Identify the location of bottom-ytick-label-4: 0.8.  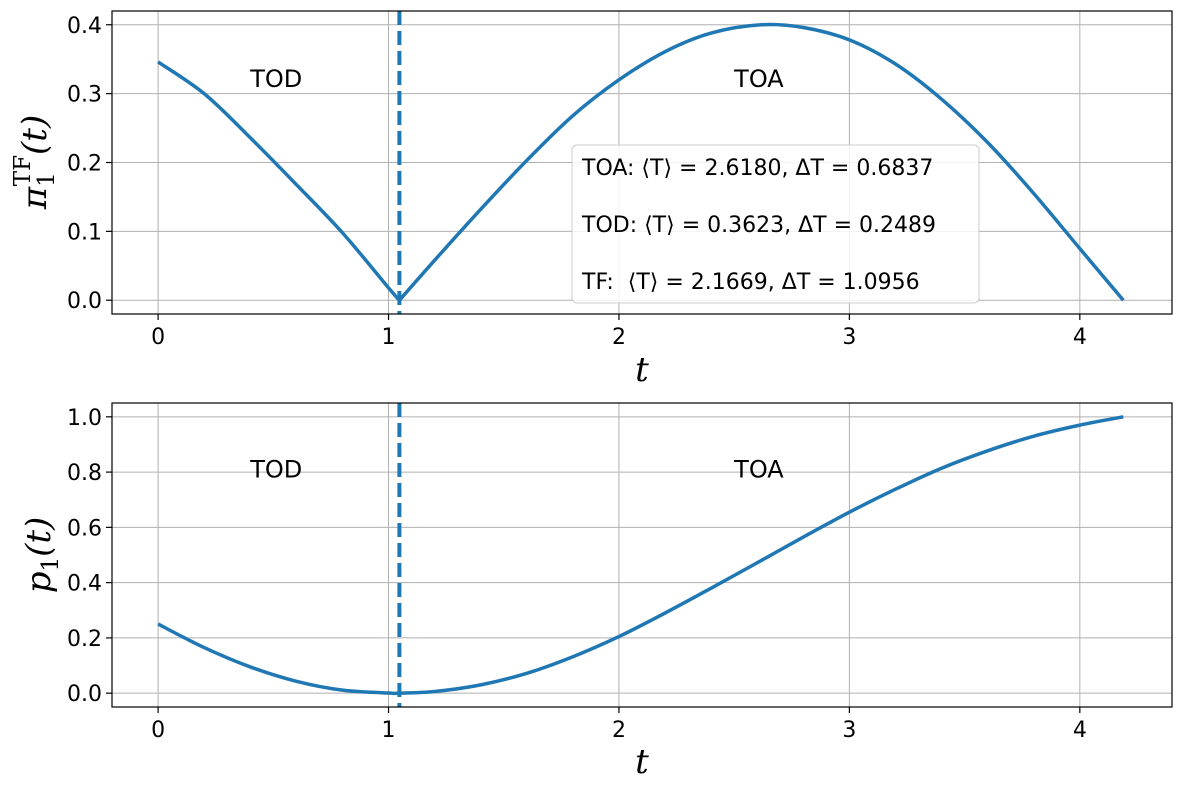
(84, 473).